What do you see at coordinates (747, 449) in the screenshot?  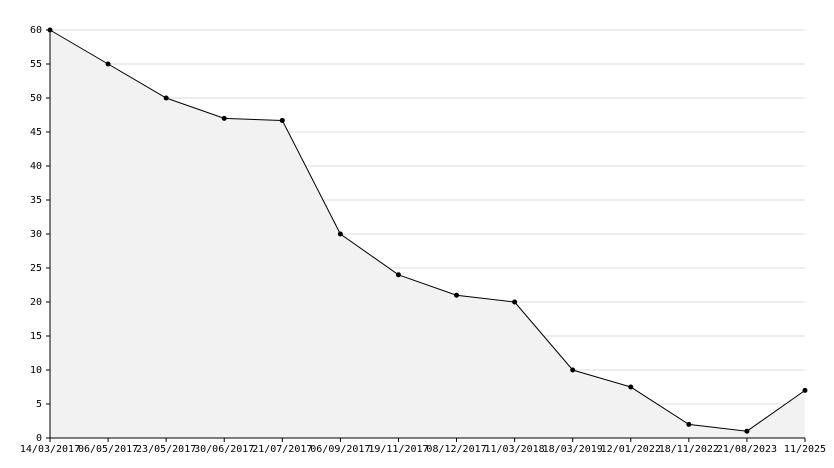 I see `x-tick-label: 21/08/2023` at bounding box center [747, 449].